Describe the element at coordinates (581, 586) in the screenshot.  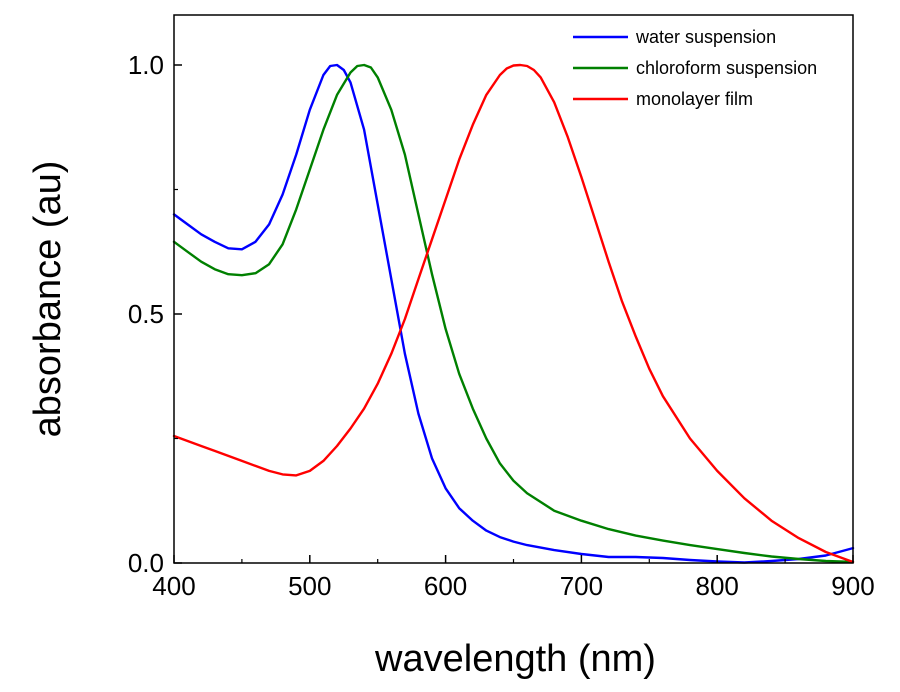
I see `x-tick-label: 700` at that location.